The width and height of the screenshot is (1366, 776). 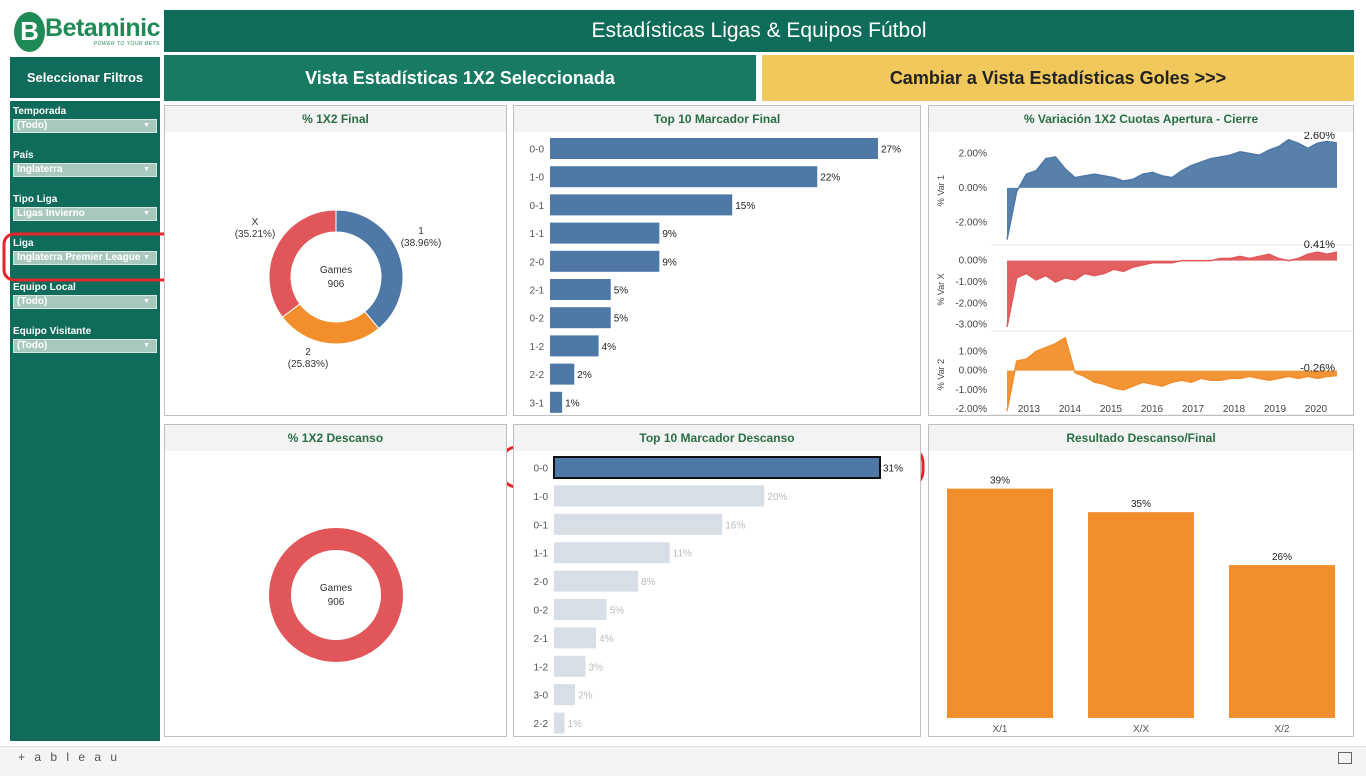 What do you see at coordinates (717, 438) in the screenshot?
I see `panel-title: Top 10 Marcador Descanso` at bounding box center [717, 438].